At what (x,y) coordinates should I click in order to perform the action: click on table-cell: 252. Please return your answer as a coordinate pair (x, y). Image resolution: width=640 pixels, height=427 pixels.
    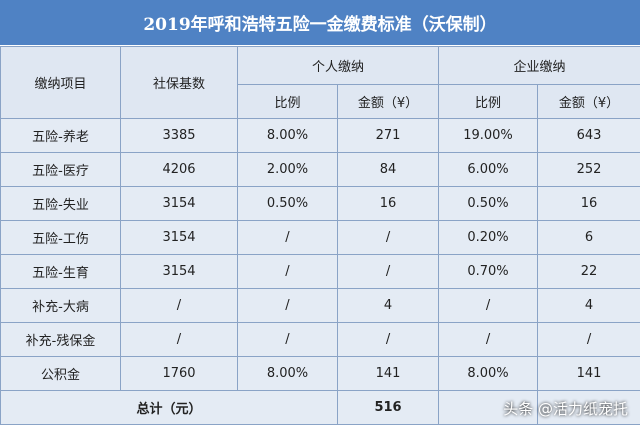
    Looking at the image, I should click on (588, 169).